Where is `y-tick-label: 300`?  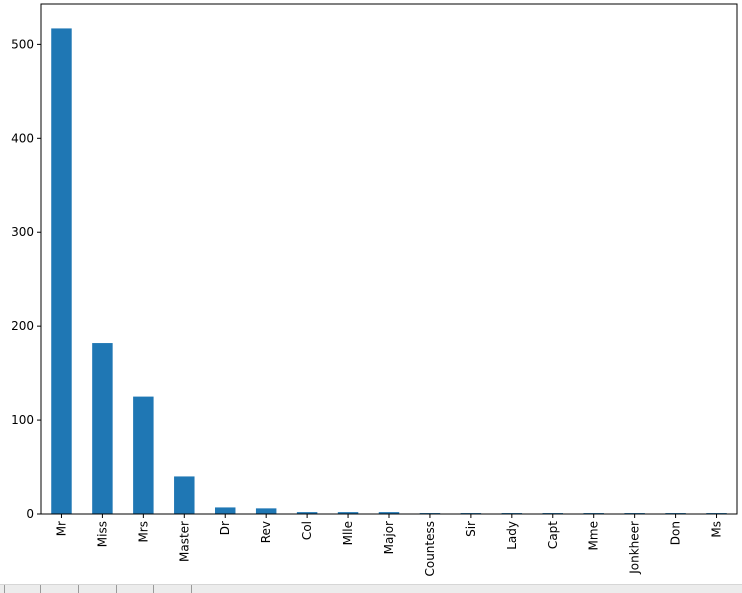
y-tick-label: 300 is located at coordinates (22, 232).